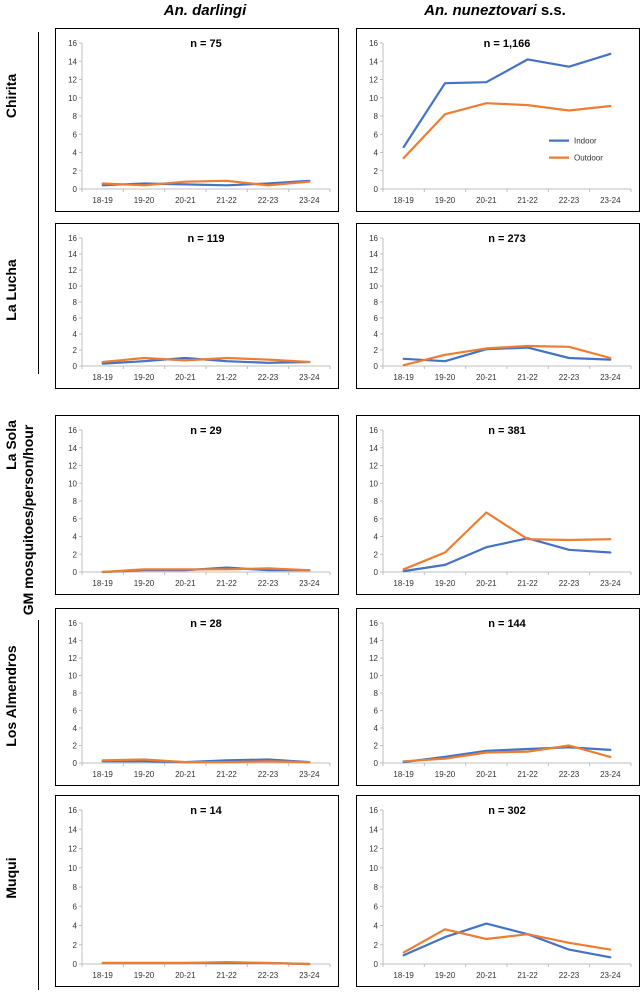 The width and height of the screenshot is (643, 992). Describe the element at coordinates (585, 141) in the screenshot. I see `legend-label-indoor: Indoor` at that location.